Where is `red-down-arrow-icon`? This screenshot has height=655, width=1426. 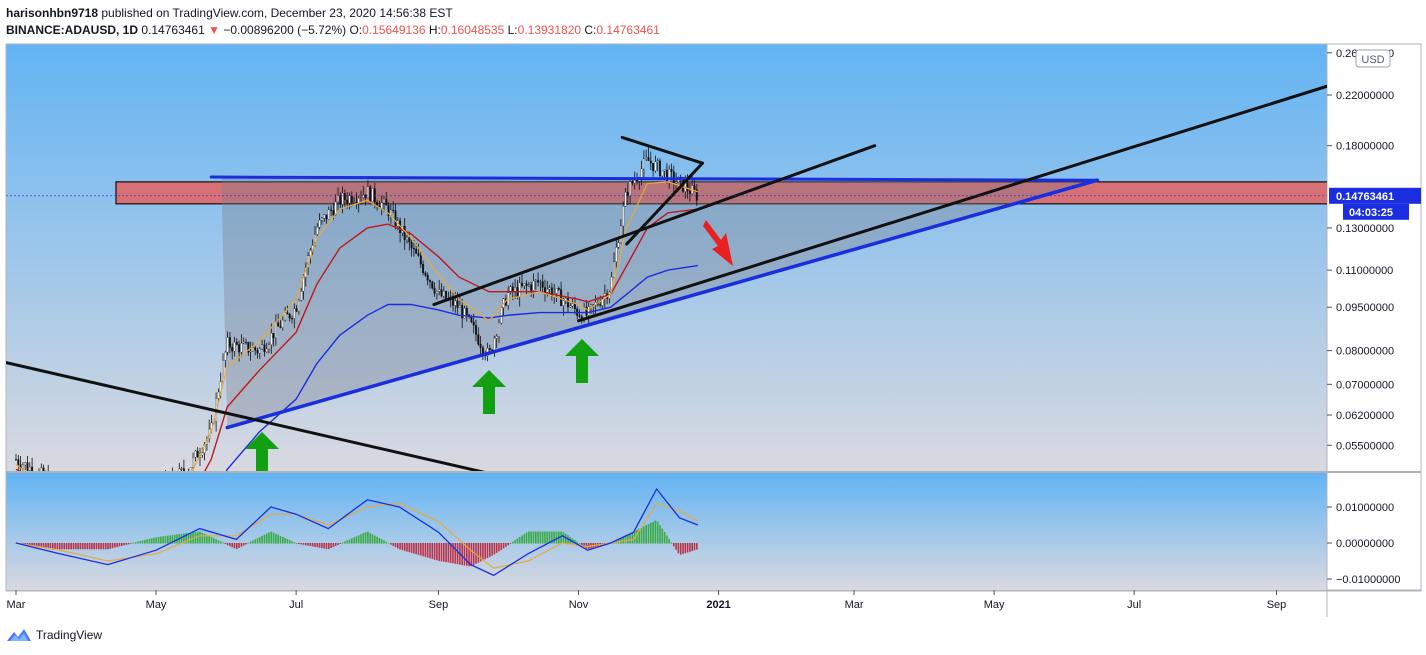 red-down-arrow-icon is located at coordinates (718, 243).